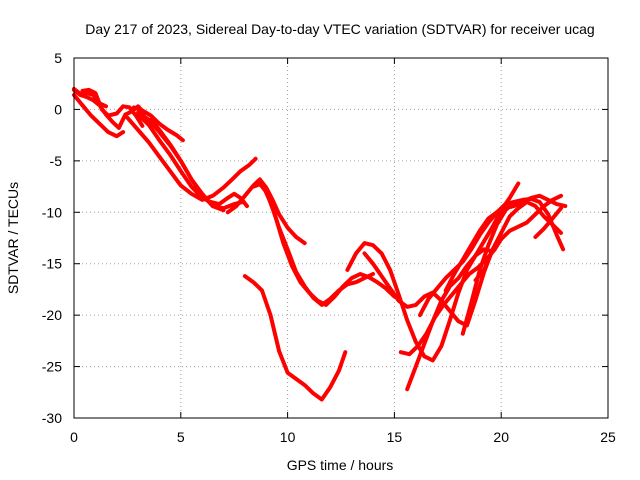 The height and width of the screenshot is (480, 640). I want to click on y-tick-label: -15, so click(52, 264).